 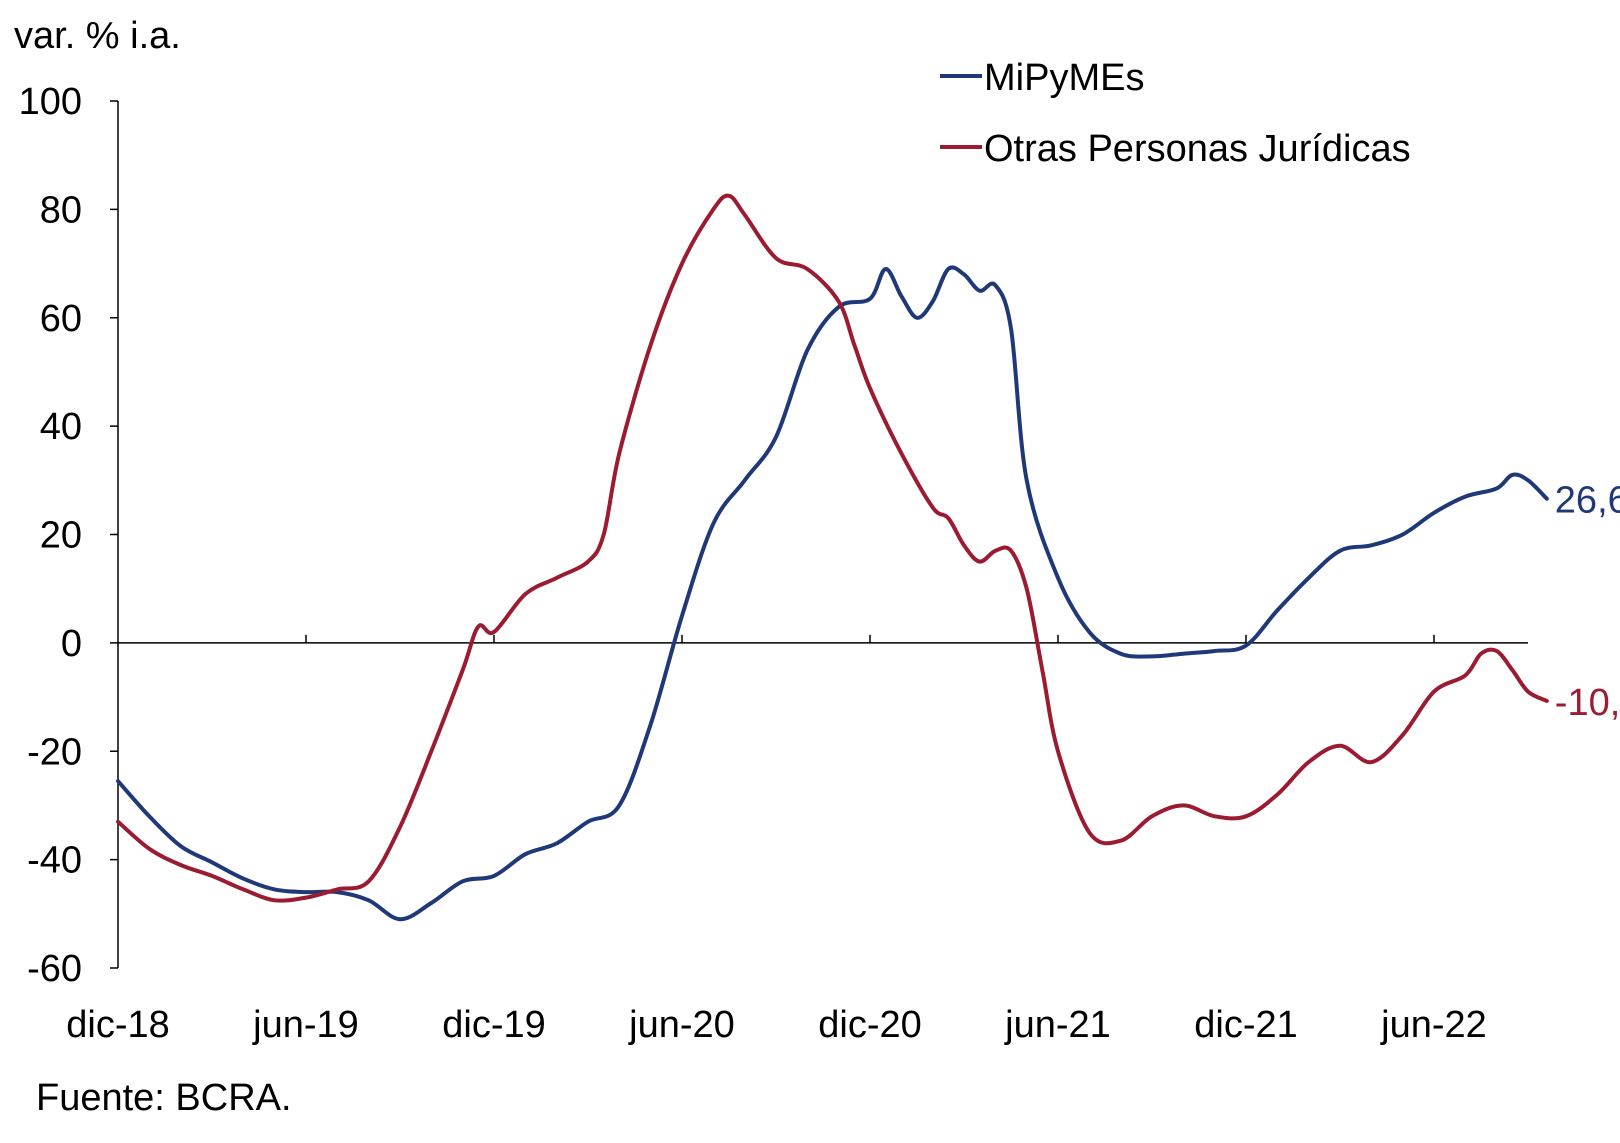 I want to click on y-axis-label: var. % i.a., so click(x=97, y=36).